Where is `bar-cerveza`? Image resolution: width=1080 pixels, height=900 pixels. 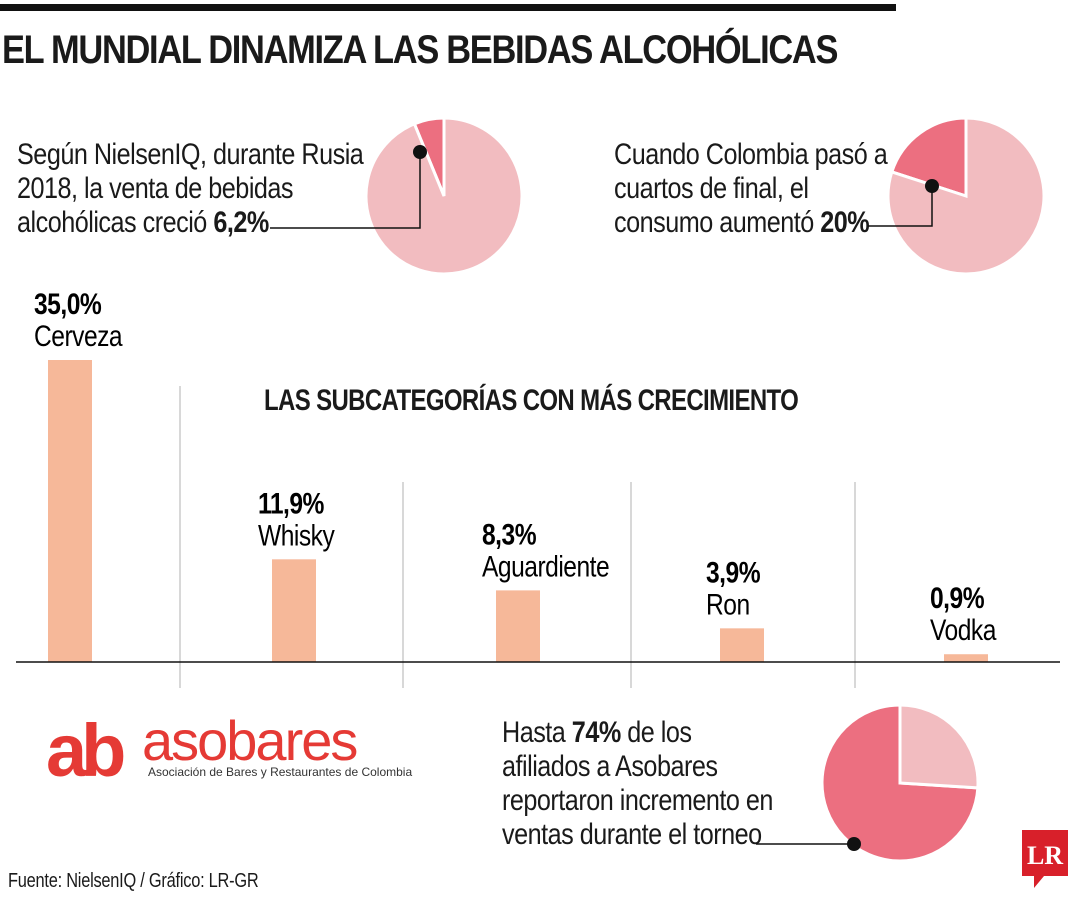
bar-cerveza is located at coordinates (70, 511).